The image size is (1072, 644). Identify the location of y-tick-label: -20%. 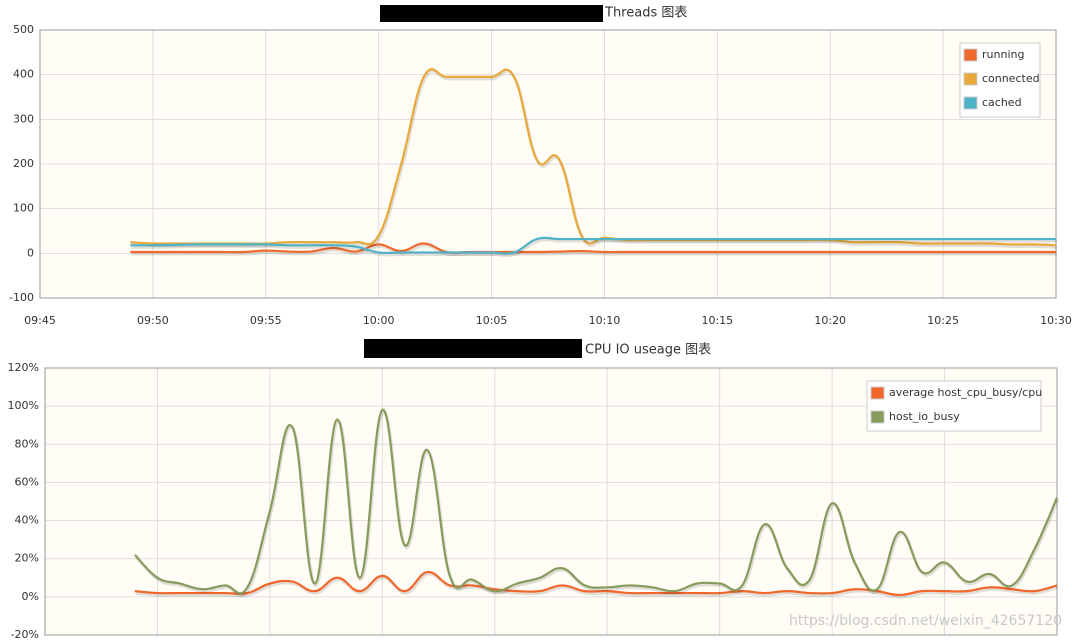
(25, 634).